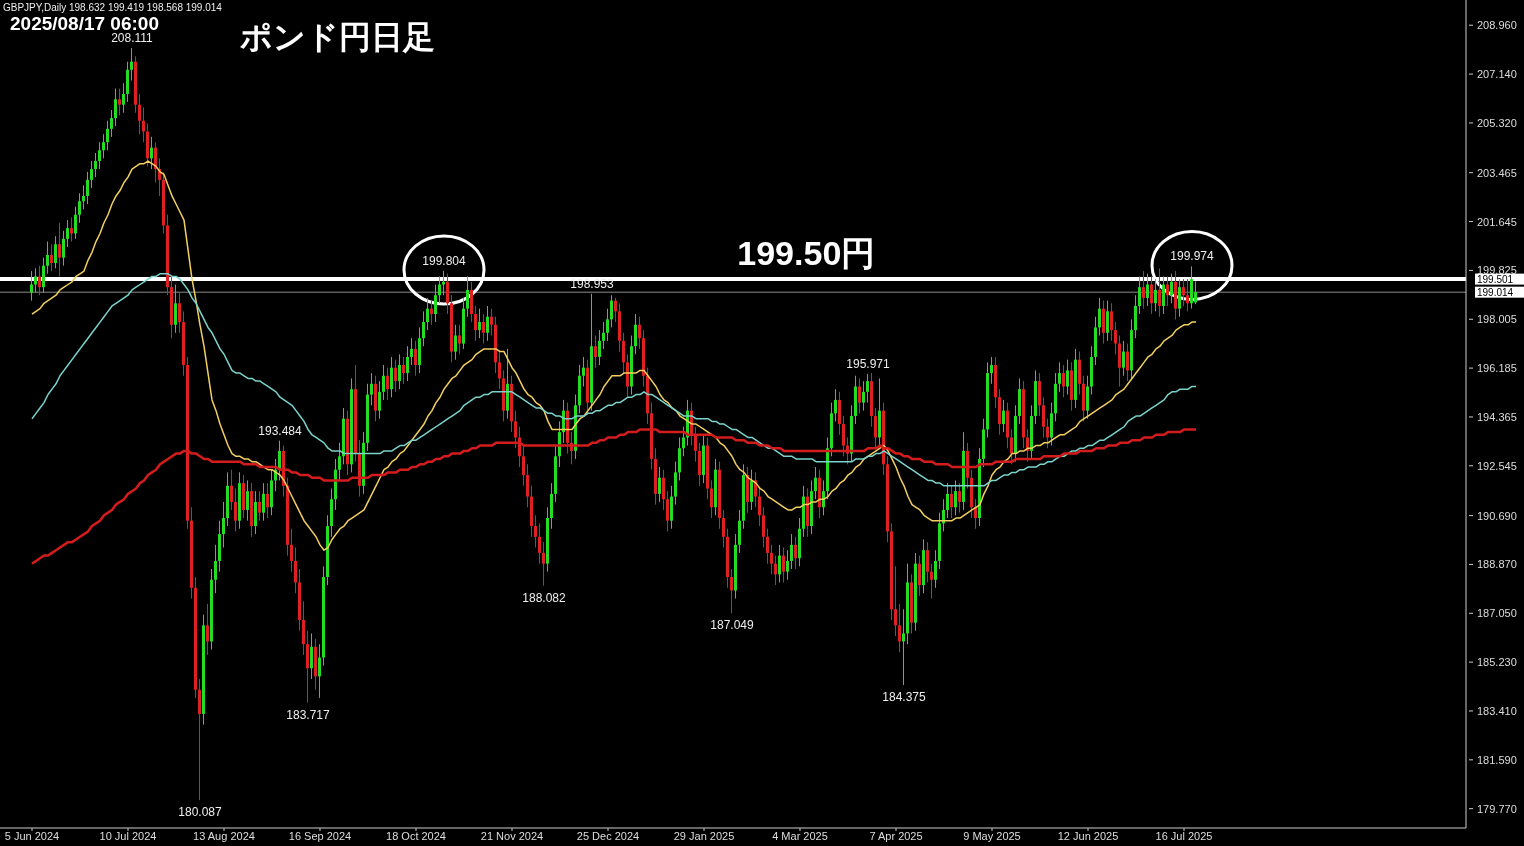 Image resolution: width=1524 pixels, height=846 pixels. What do you see at coordinates (280, 430) in the screenshot?
I see `annotation: 193.484` at bounding box center [280, 430].